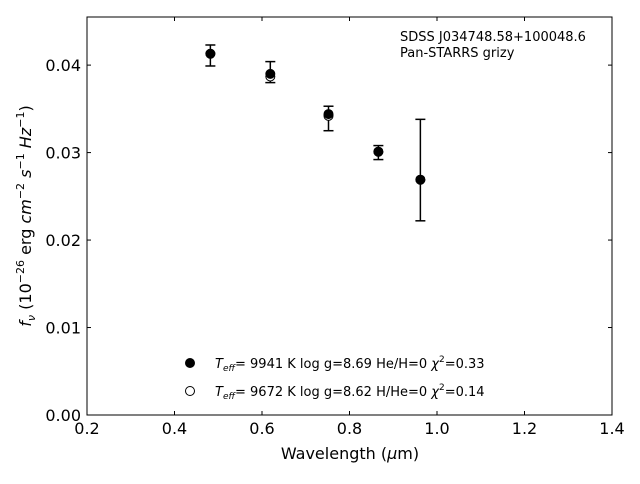 Image resolution: width=640 pixels, height=484 pixels. What do you see at coordinates (350, 453) in the screenshot?
I see `x-axis-title: Wavelength (μm)` at bounding box center [350, 453].